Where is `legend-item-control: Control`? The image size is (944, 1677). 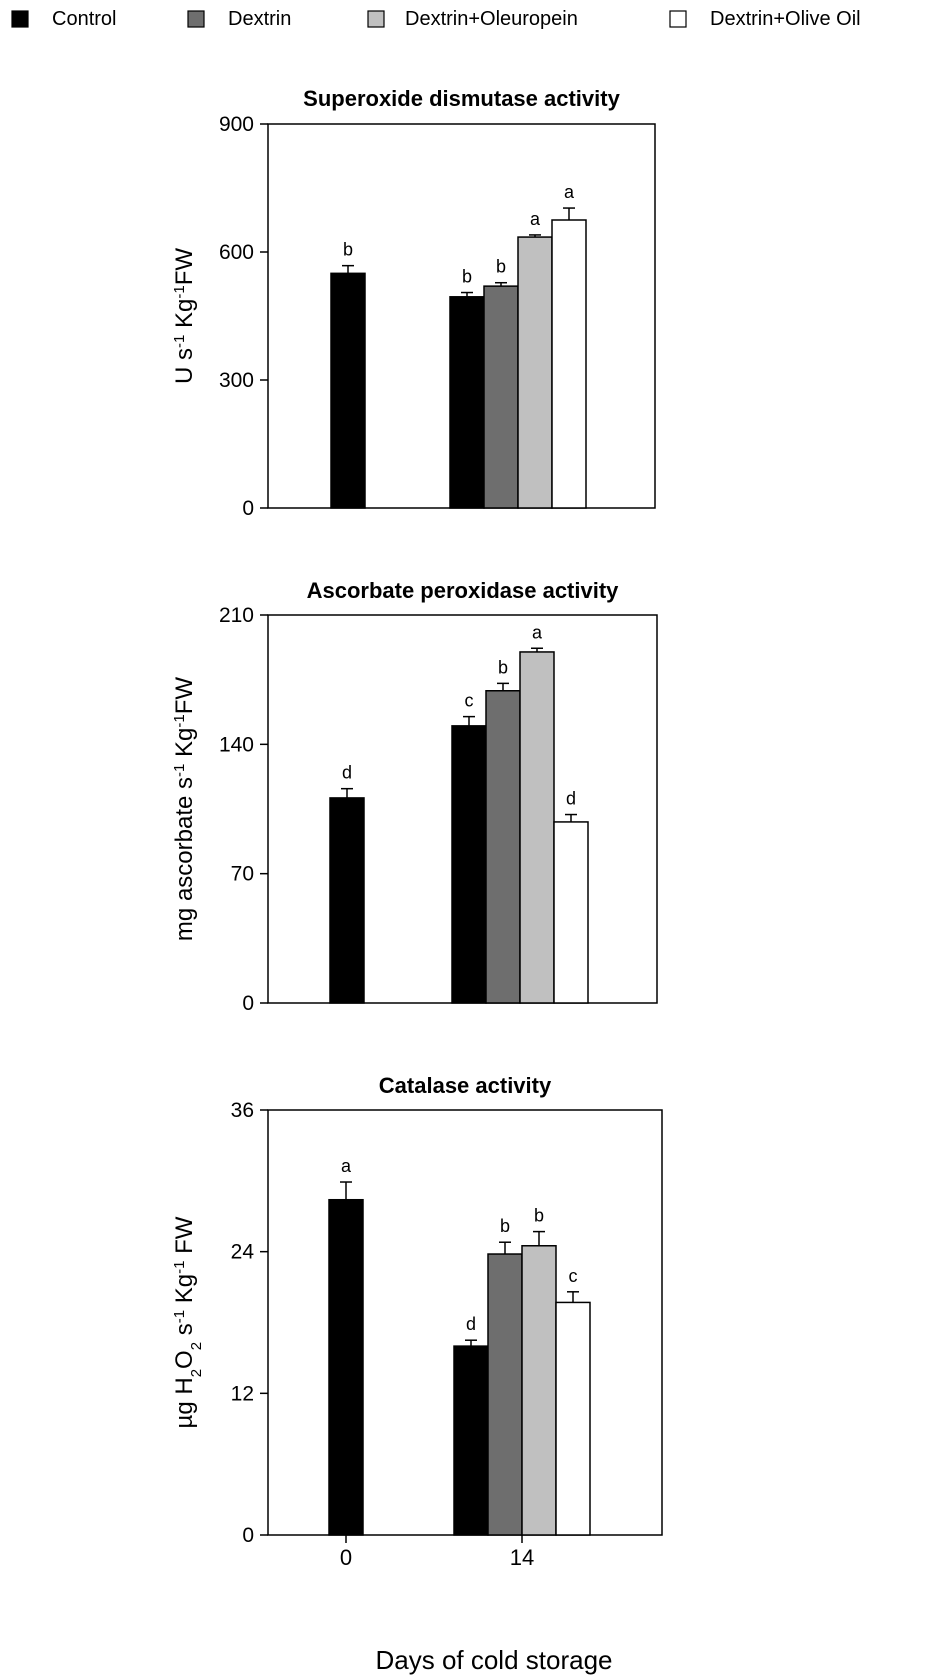 legend-item-control: Control is located at coordinates (63, 19).